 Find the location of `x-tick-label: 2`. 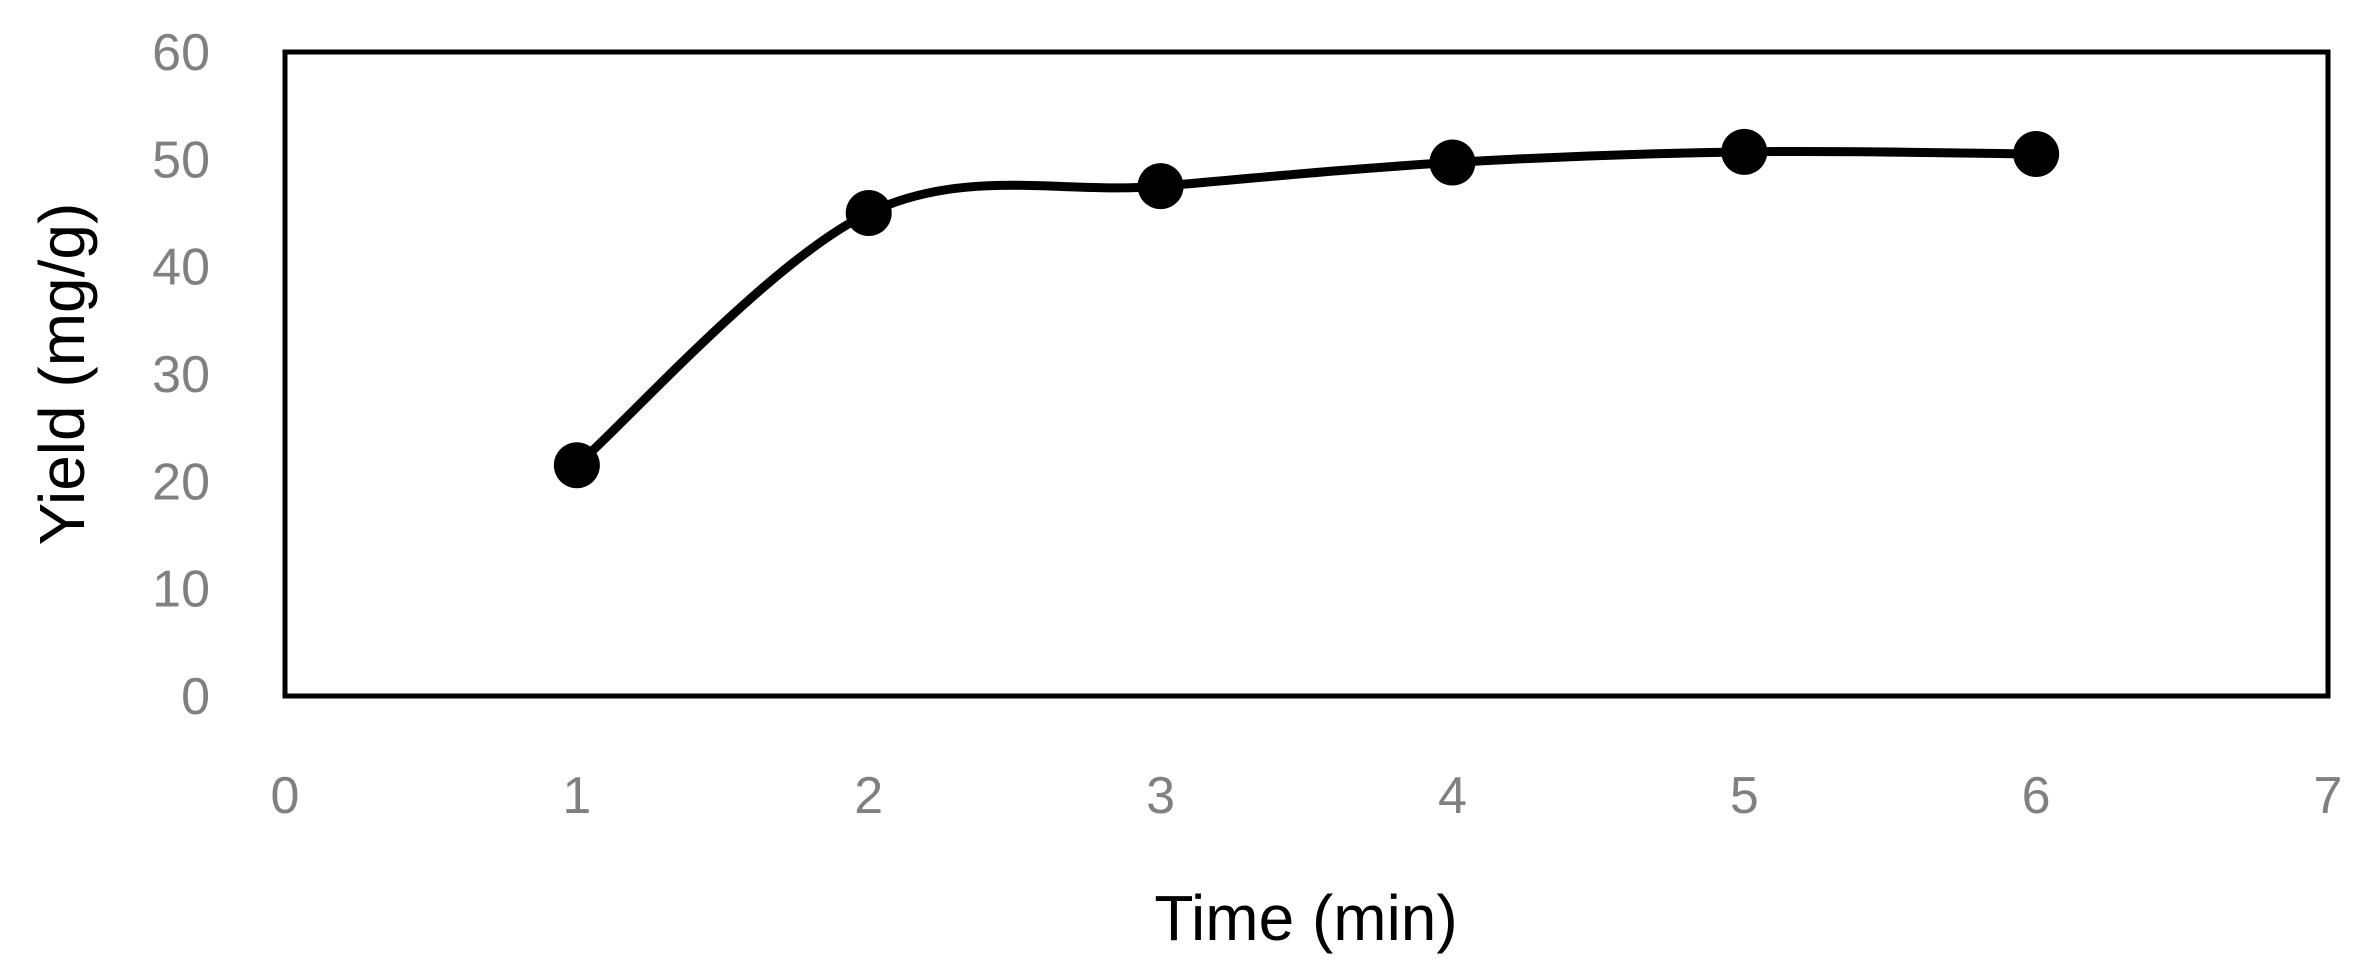

x-tick-label: 2 is located at coordinates (868, 796).